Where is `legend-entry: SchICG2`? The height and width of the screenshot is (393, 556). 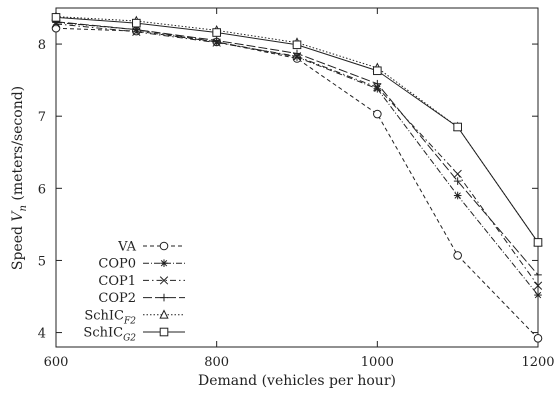
legend-entry: SchICG2 is located at coordinates (134, 335).